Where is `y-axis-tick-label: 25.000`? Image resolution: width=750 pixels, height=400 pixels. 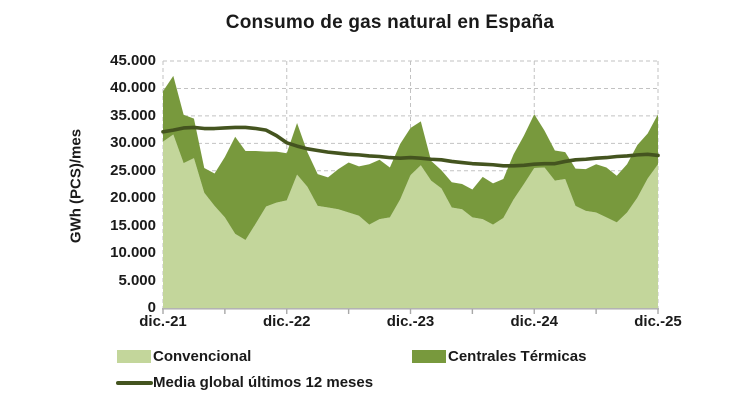
y-axis-tick-label: 25.000 is located at coordinates (133, 170).